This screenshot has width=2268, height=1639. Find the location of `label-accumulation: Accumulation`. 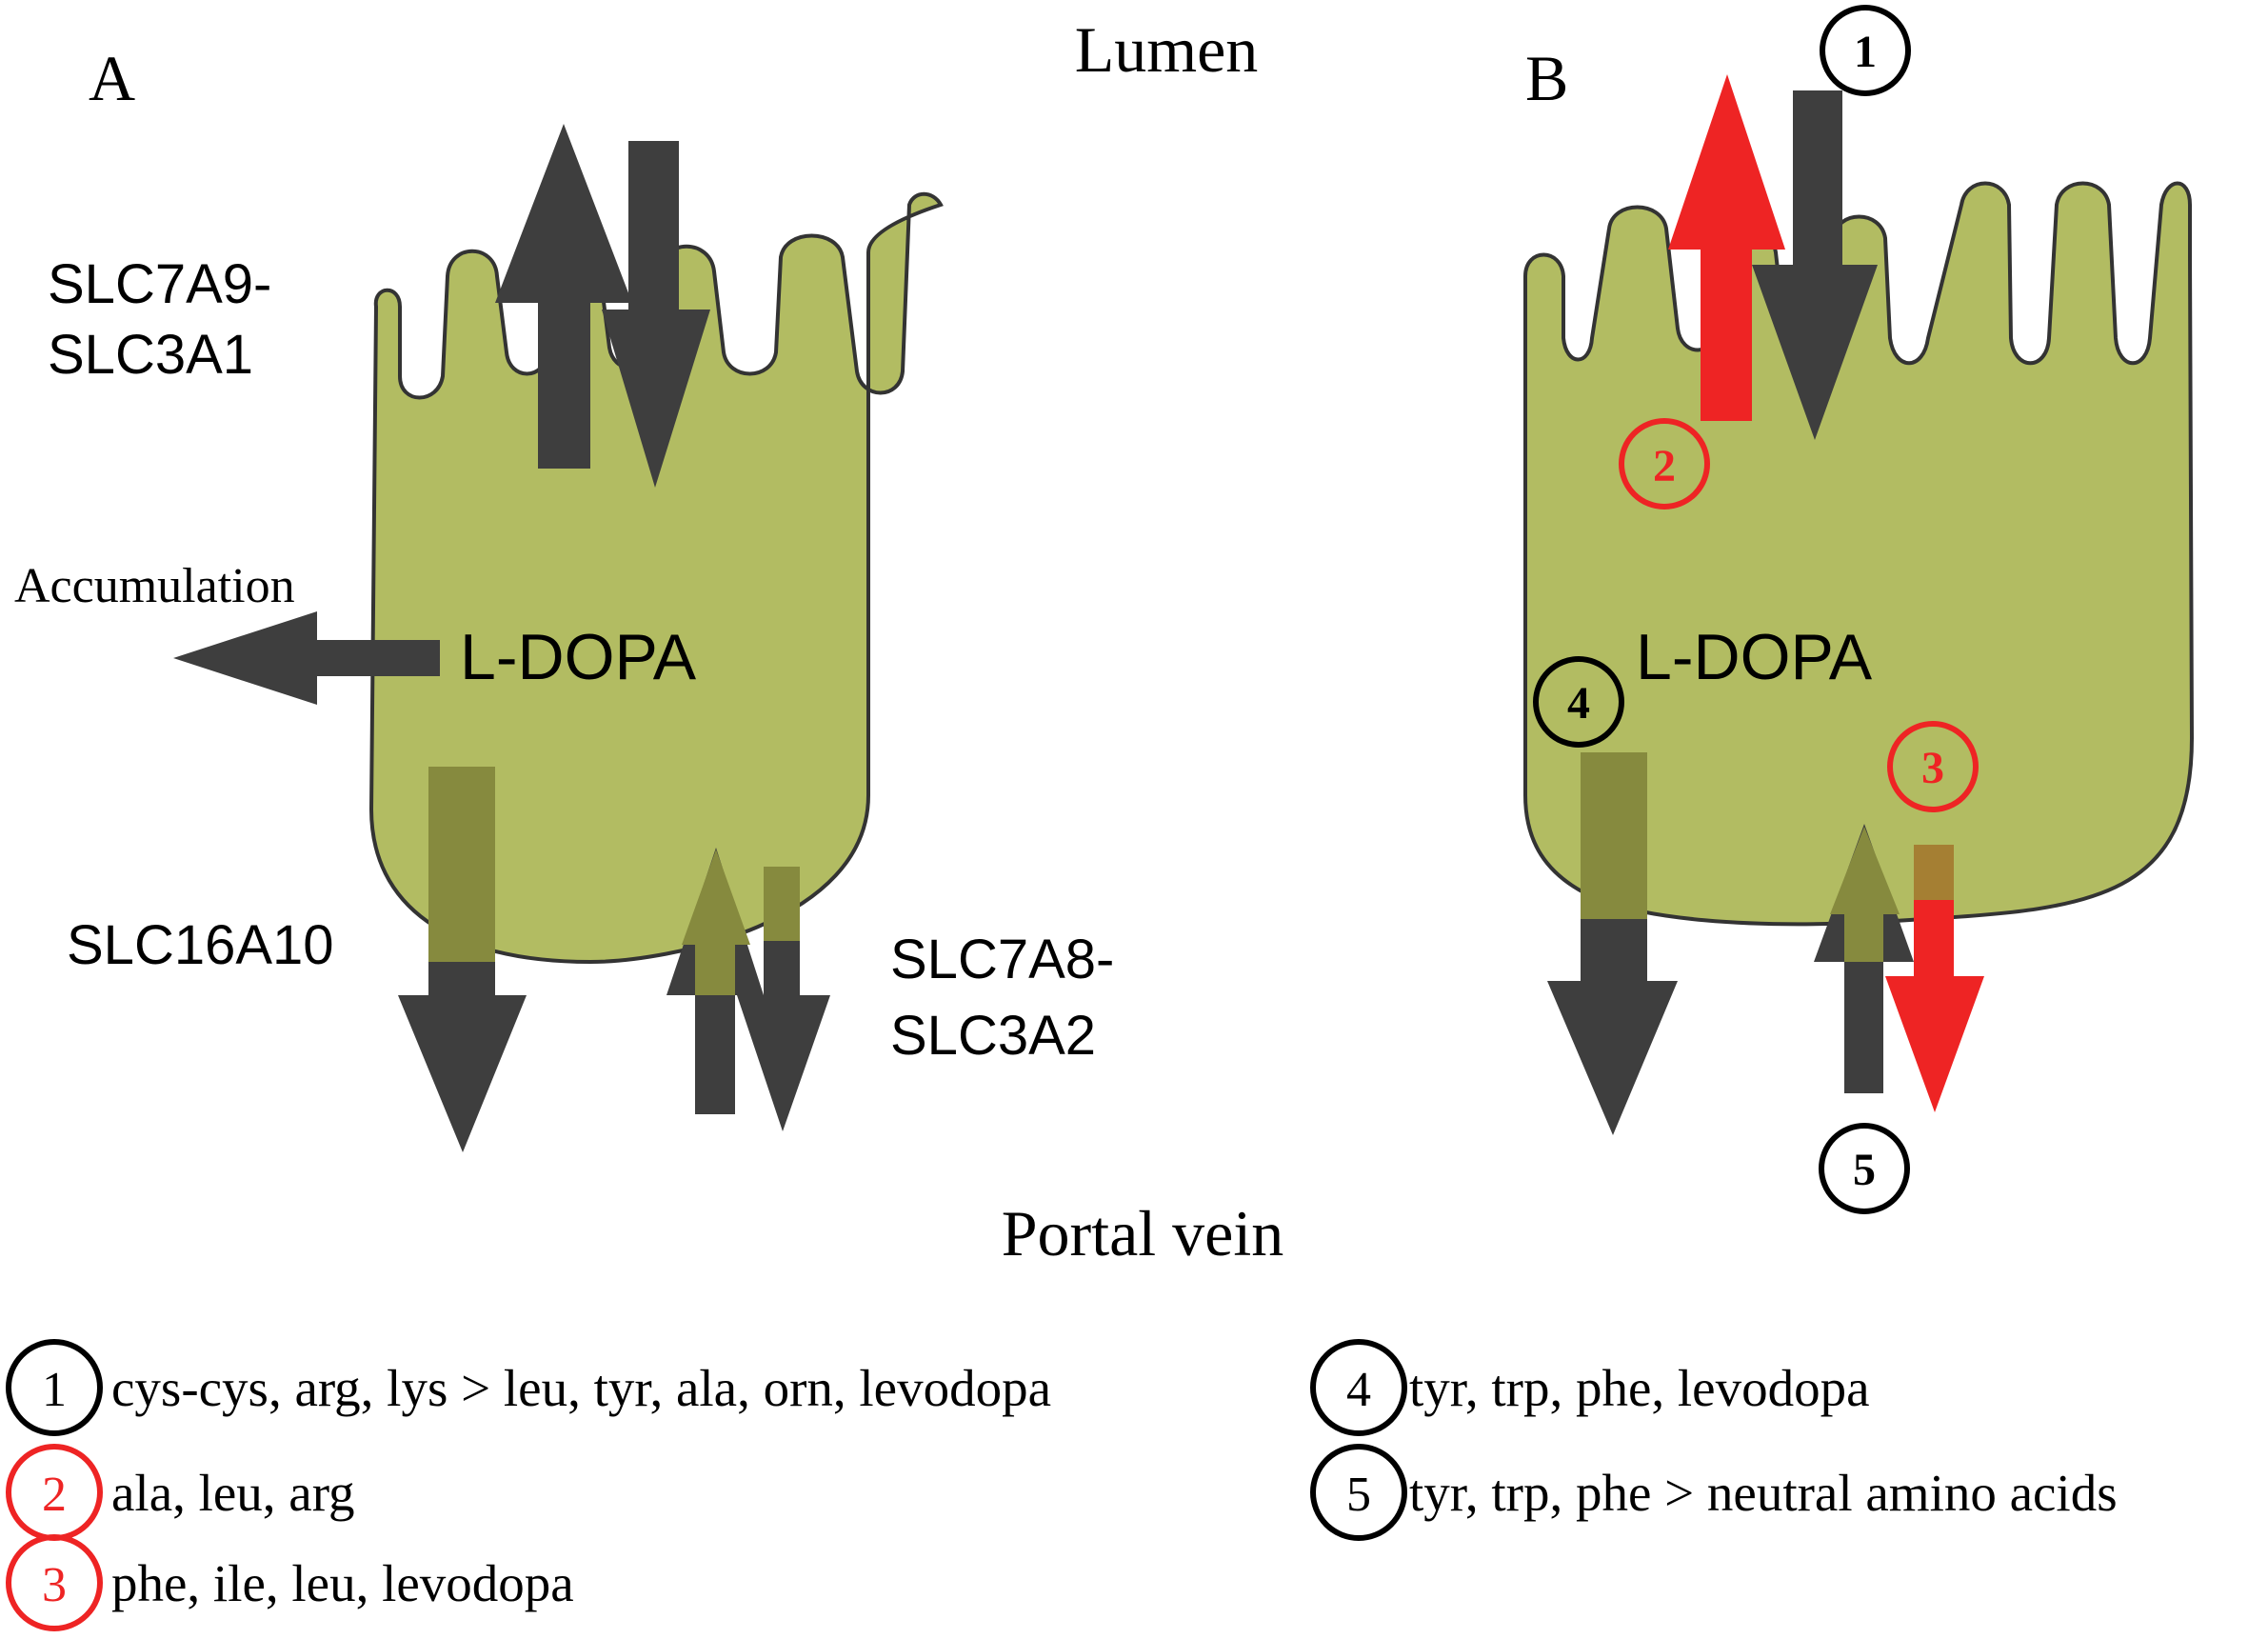

label-accumulation: Accumulation is located at coordinates (154, 586).